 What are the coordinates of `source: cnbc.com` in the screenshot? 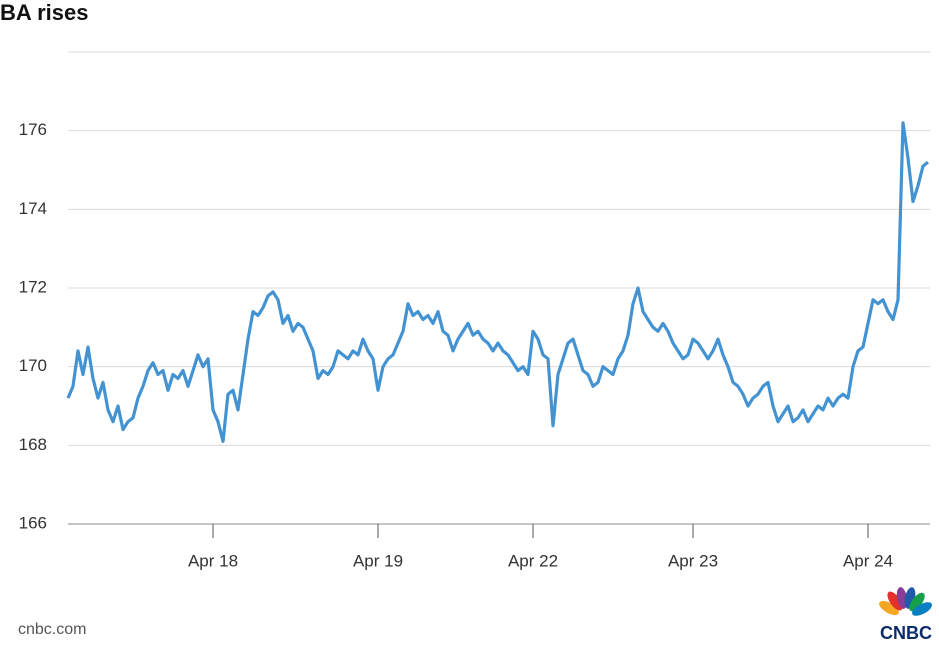 It's located at (52, 629).